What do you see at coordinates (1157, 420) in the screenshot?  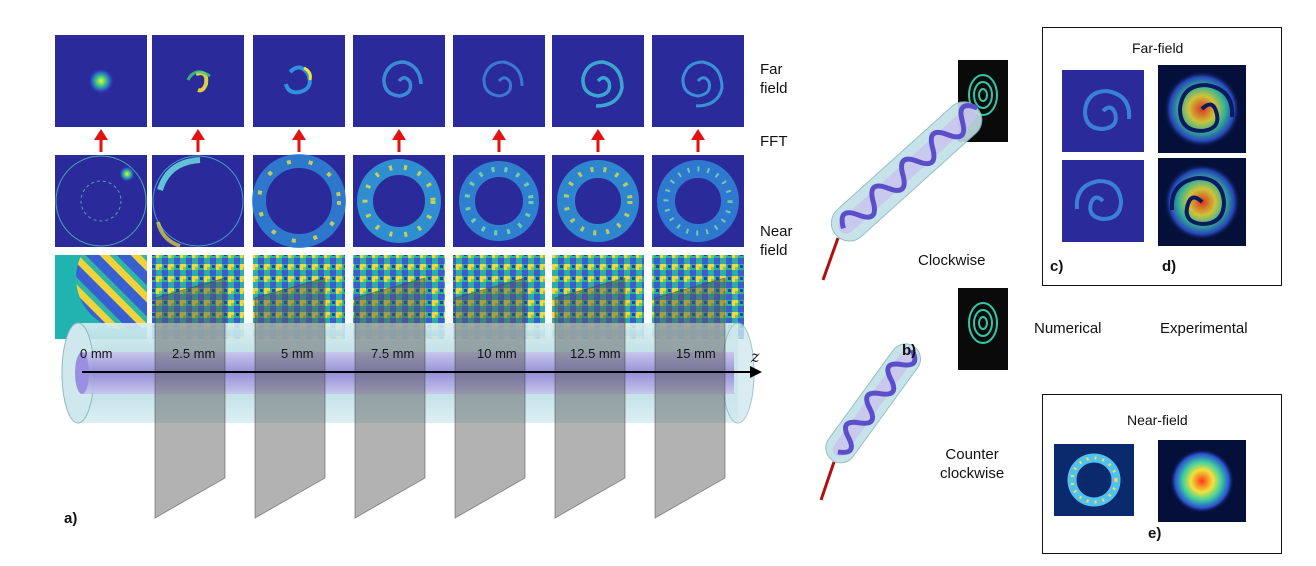 I see `near-field-title: Near-field` at bounding box center [1157, 420].